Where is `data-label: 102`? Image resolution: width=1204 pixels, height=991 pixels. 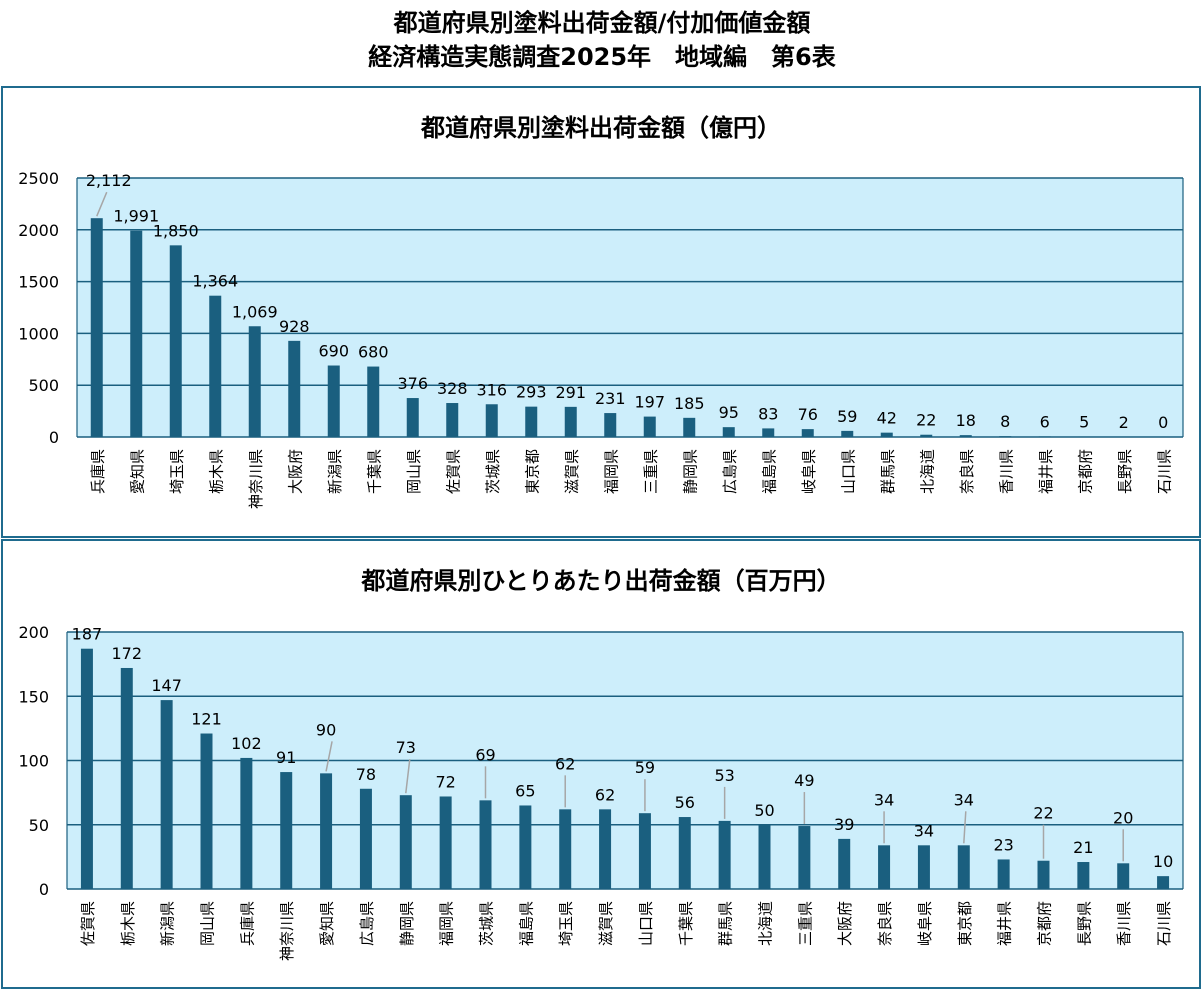 data-label: 102 is located at coordinates (246, 743).